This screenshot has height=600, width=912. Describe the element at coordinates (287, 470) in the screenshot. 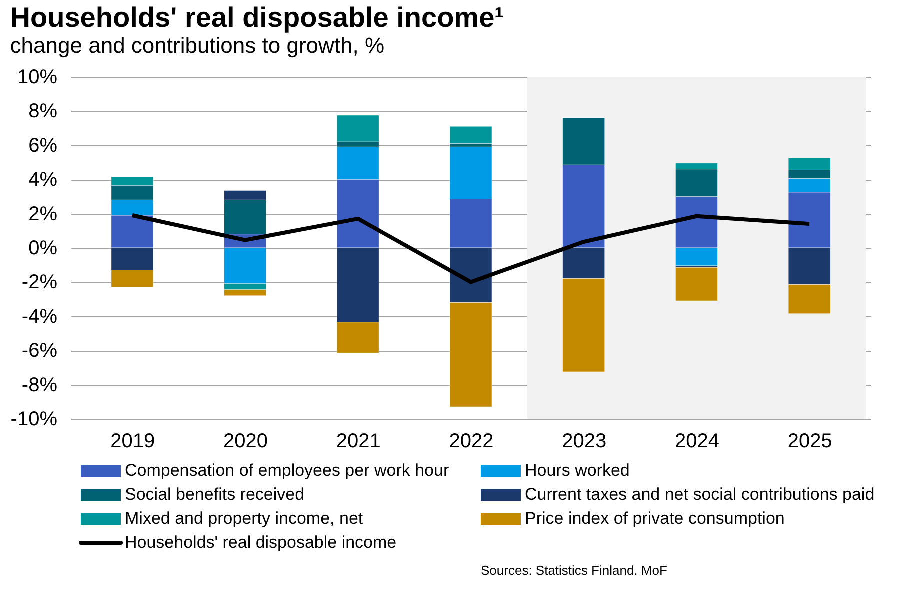

I see `legend-label: Compensation of employees per work hour` at that location.